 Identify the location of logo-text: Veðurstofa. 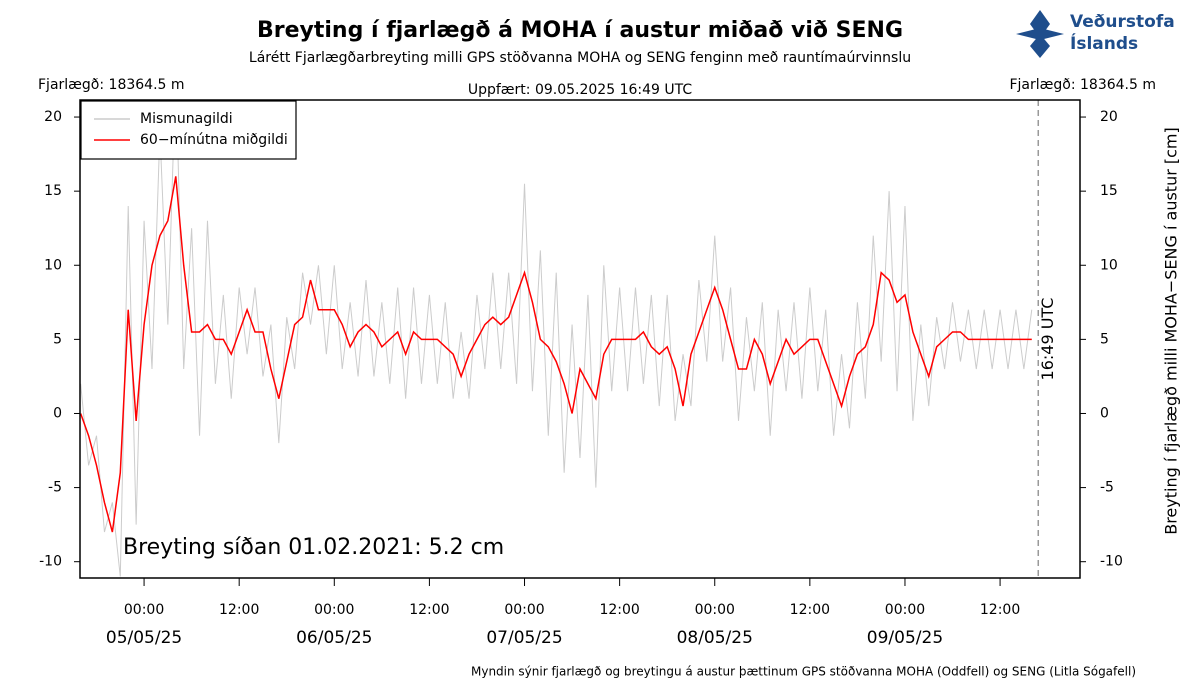
(1122, 22).